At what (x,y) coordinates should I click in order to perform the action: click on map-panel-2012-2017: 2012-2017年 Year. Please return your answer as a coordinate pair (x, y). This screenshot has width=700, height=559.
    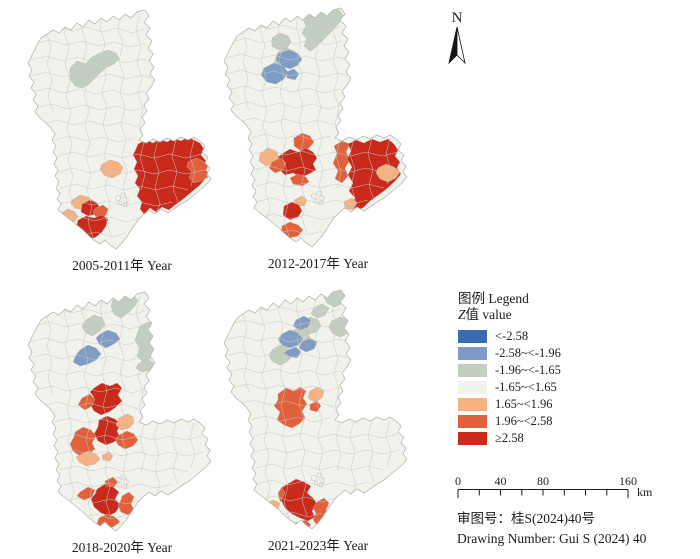
    Looking at the image, I should click on (318, 138).